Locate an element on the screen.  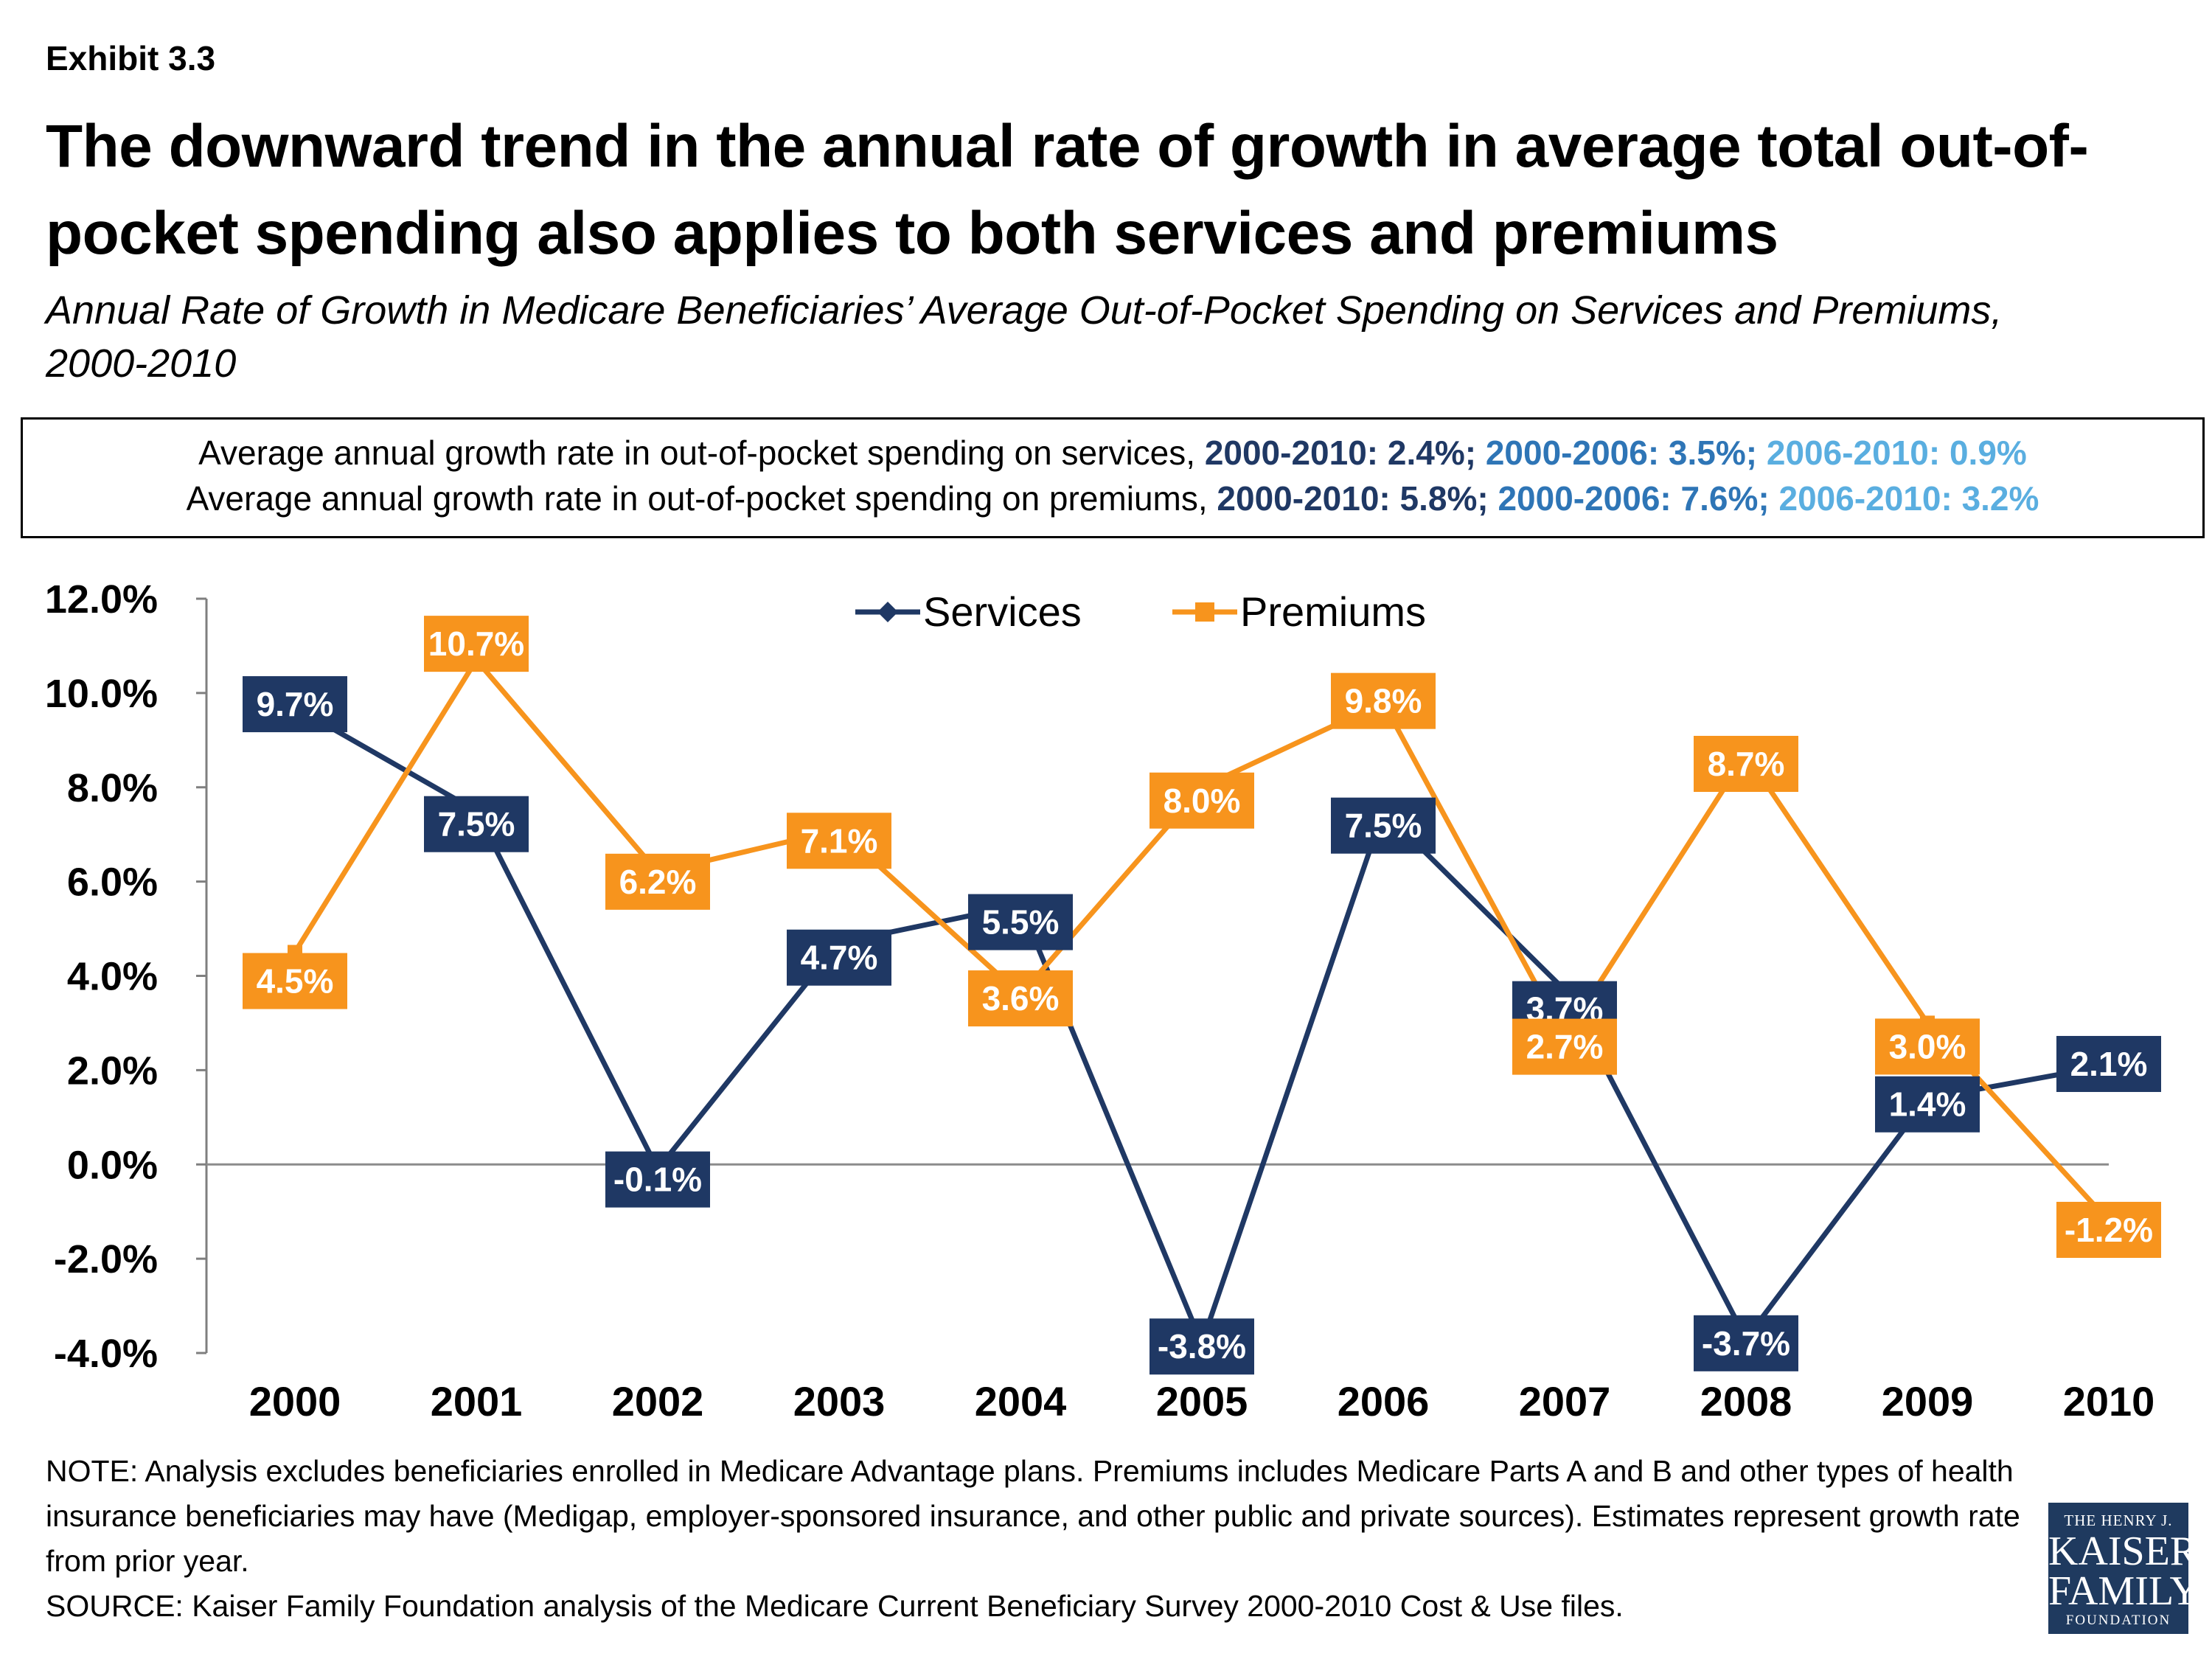
summary-premiums-2000-2010: 2000-2010: 5.8%; is located at coordinates (1353, 498).